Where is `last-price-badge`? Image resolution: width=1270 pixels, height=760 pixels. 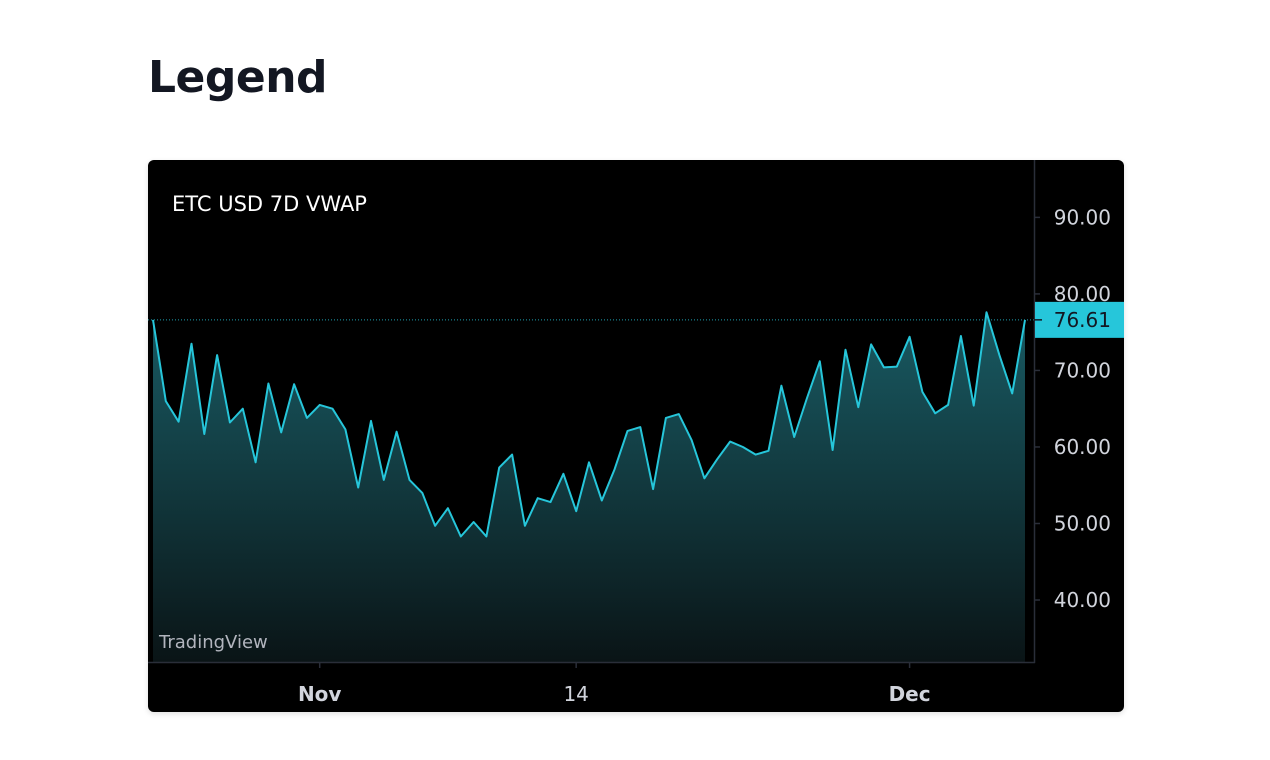 last-price-badge is located at coordinates (1079, 319).